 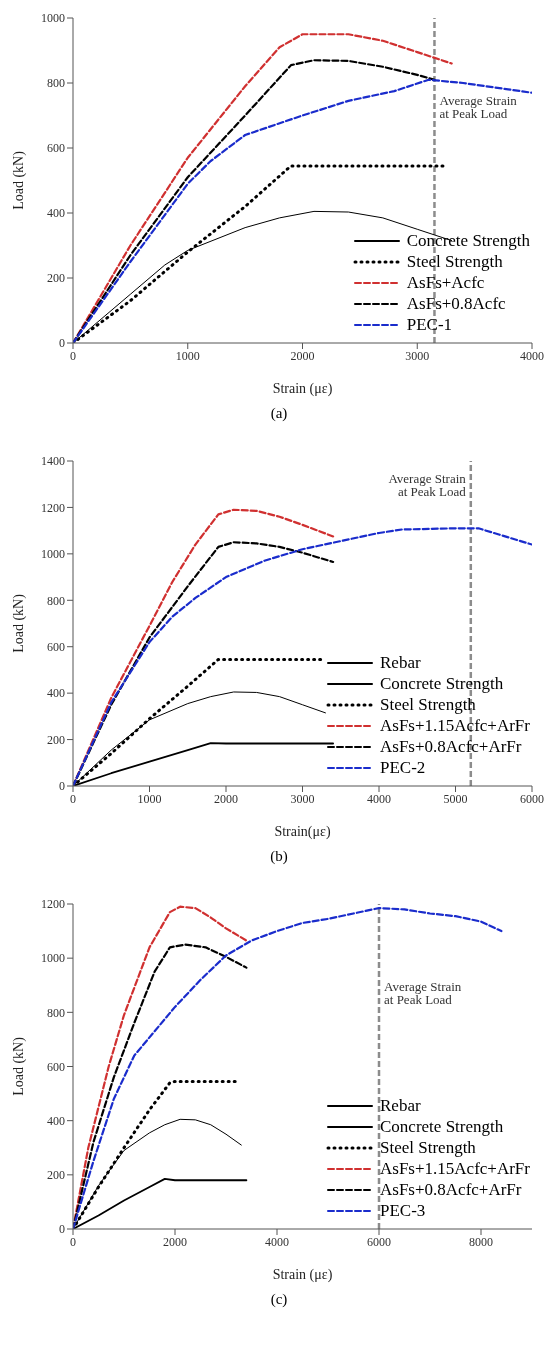 I want to click on x-axis-title: Strain(με), so click(x=302, y=832).